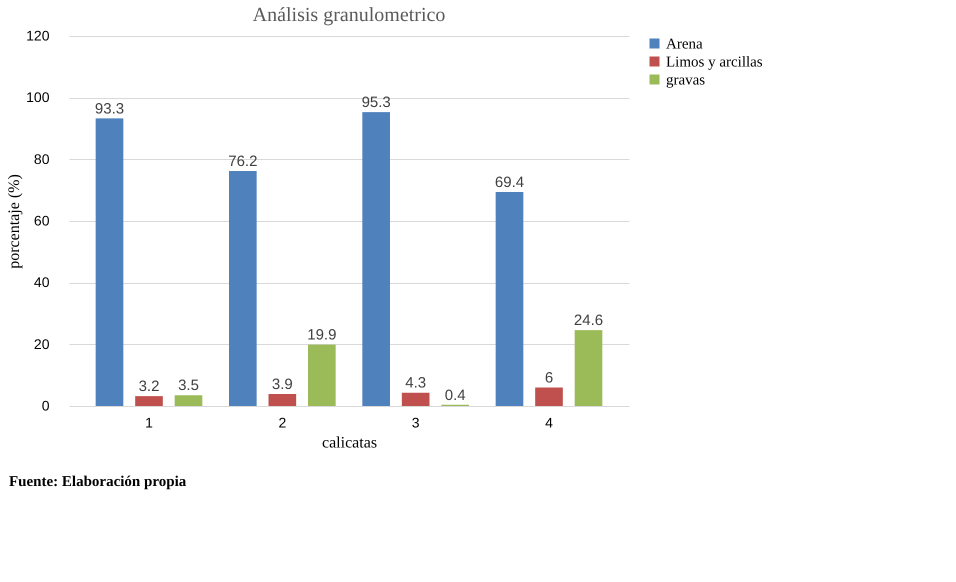 The height and width of the screenshot is (582, 956). I want to click on x-tick-label: 3, so click(416, 422).